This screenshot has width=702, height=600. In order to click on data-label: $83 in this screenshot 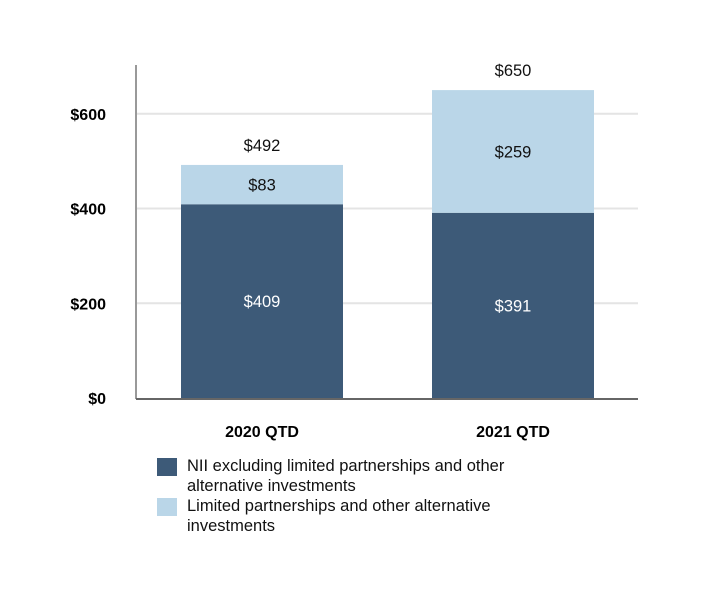, I will do `click(262, 186)`.